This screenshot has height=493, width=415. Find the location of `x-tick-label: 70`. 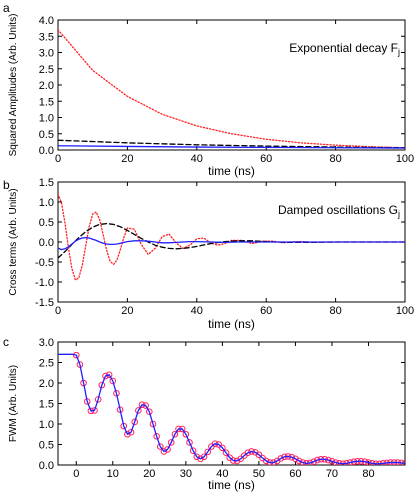

x-tick-label: 70 is located at coordinates (332, 474).